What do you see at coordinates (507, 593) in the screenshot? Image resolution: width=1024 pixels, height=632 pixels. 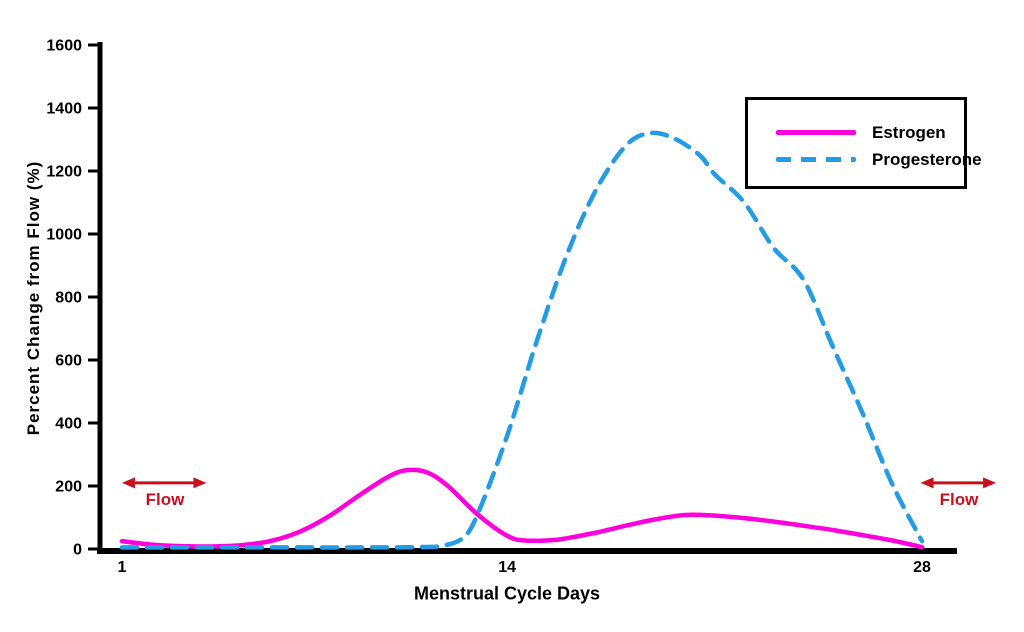 I see `x-axis-label: Menstrual Cycle Days` at bounding box center [507, 593].